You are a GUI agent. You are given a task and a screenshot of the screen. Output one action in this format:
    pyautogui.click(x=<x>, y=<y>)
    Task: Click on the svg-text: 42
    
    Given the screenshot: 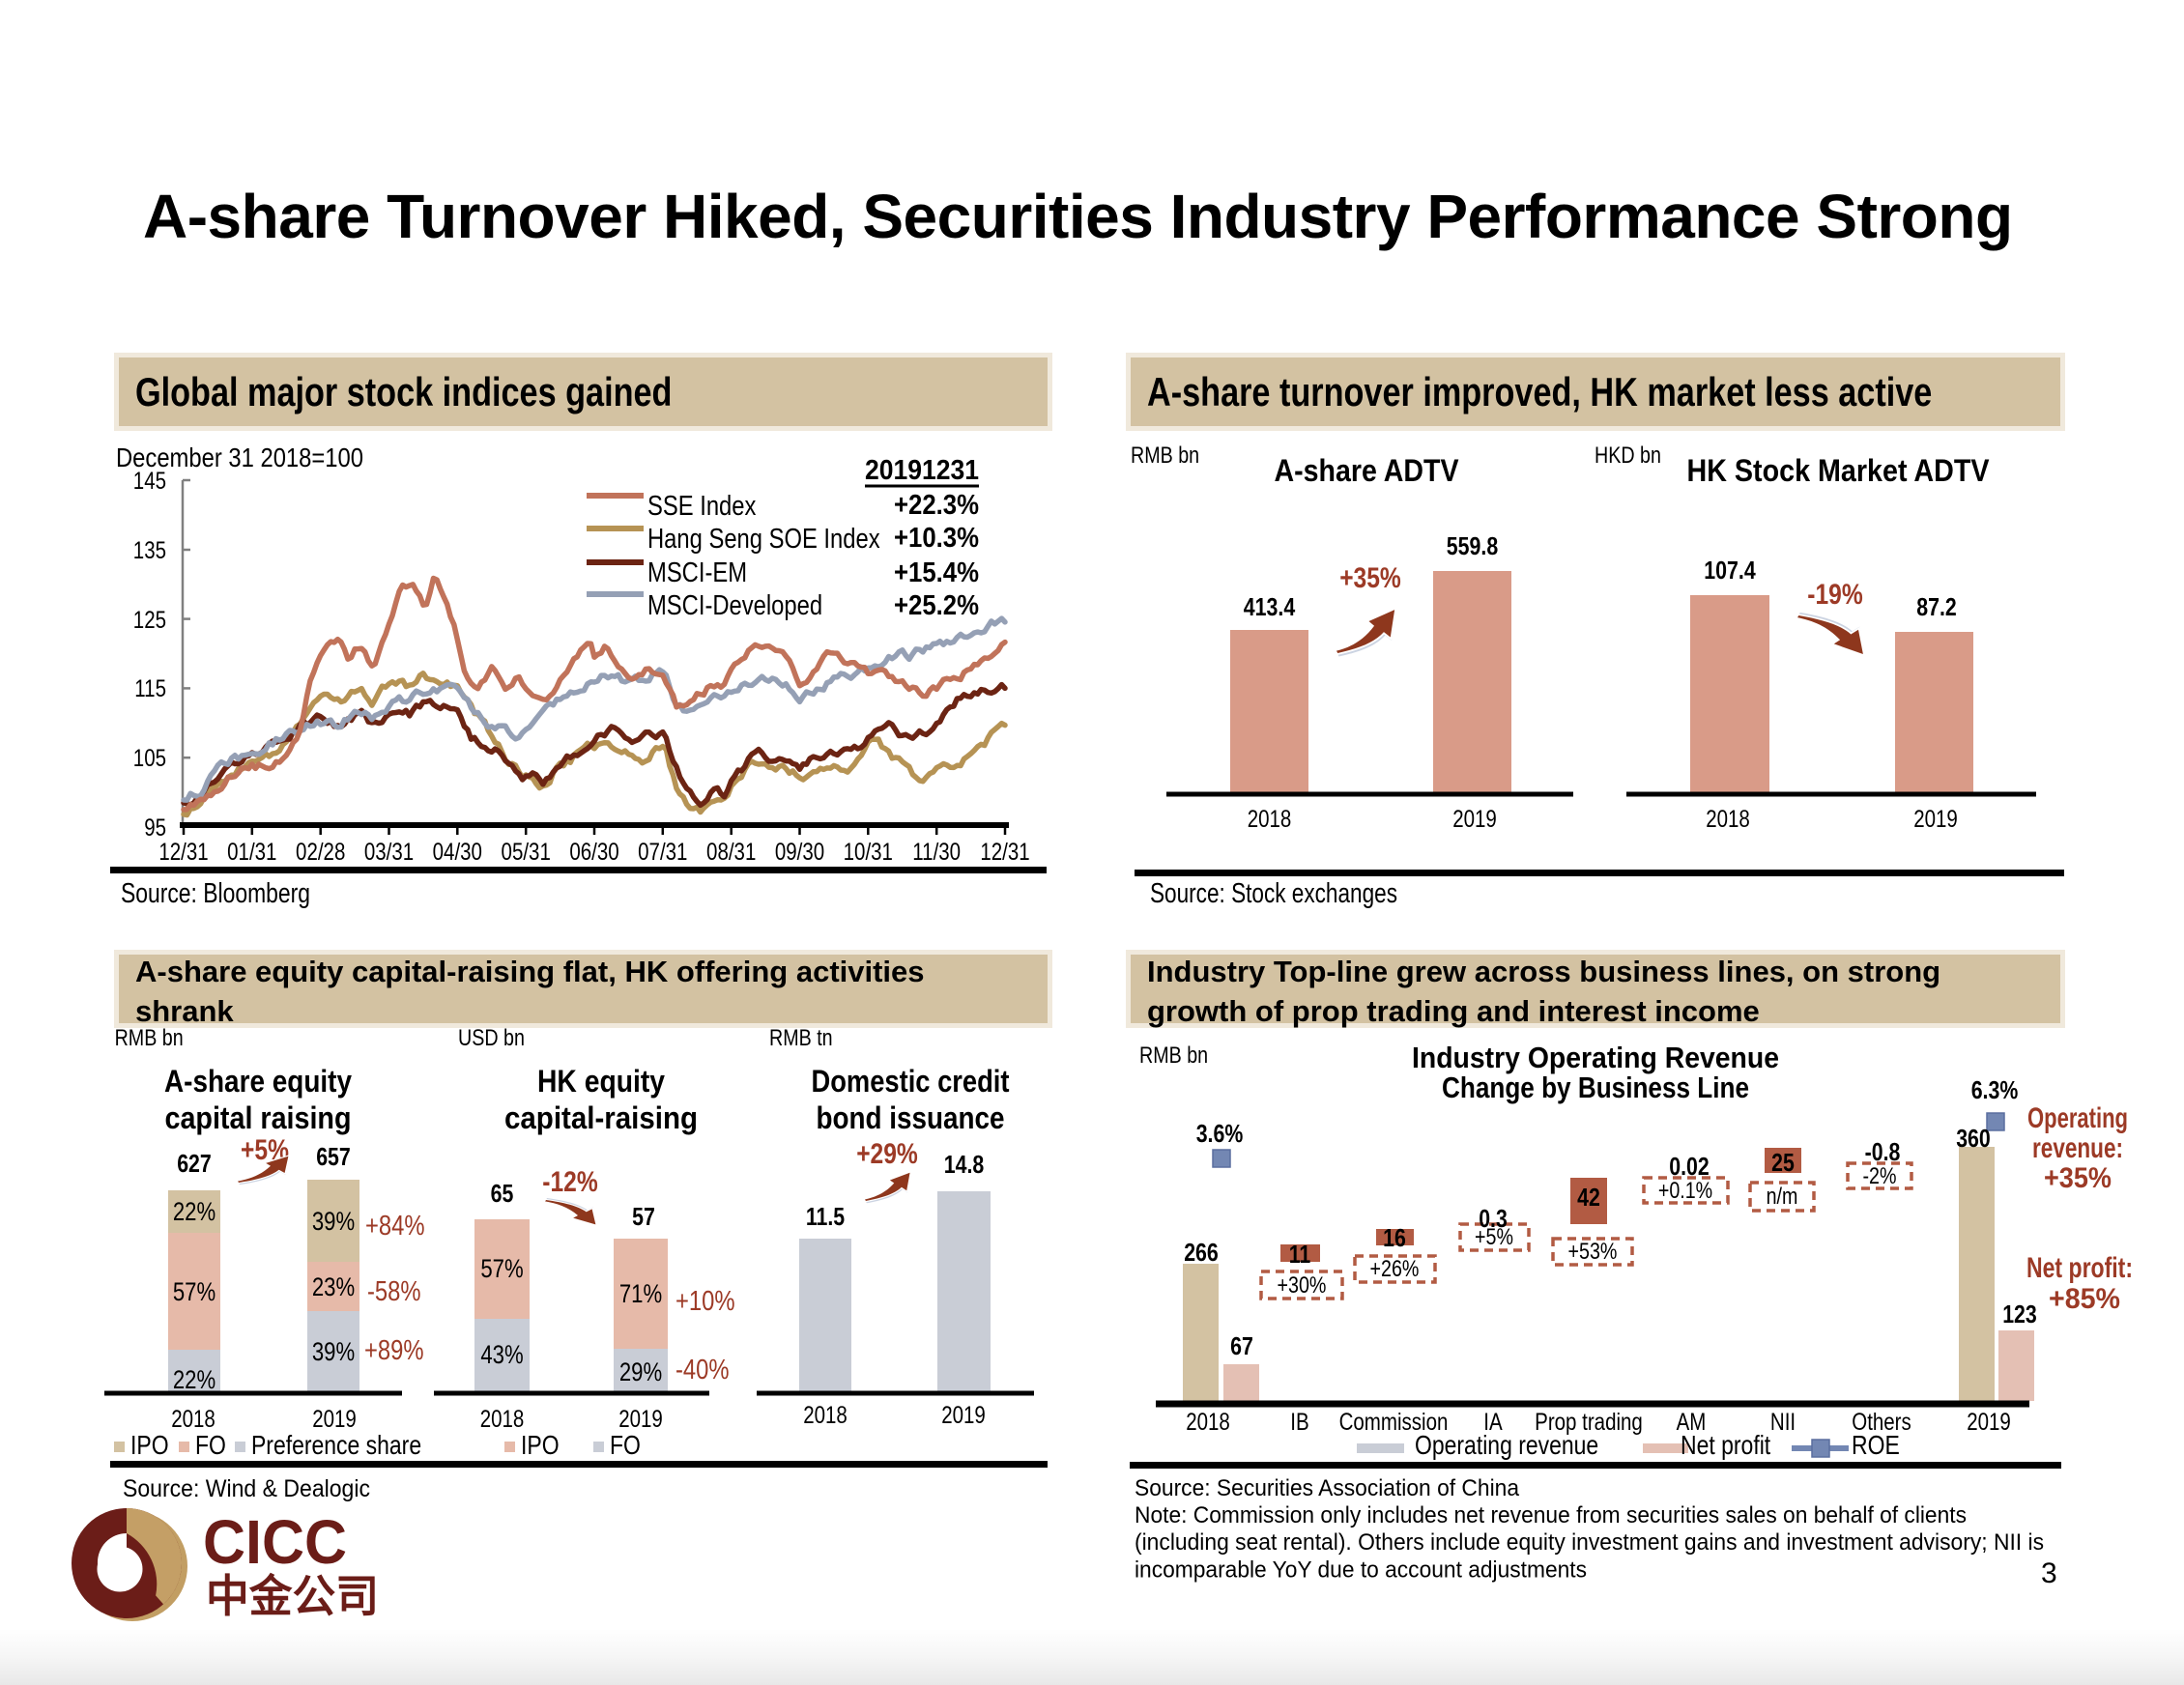 What is the action you would take?
    pyautogui.click(x=1588, y=1198)
    